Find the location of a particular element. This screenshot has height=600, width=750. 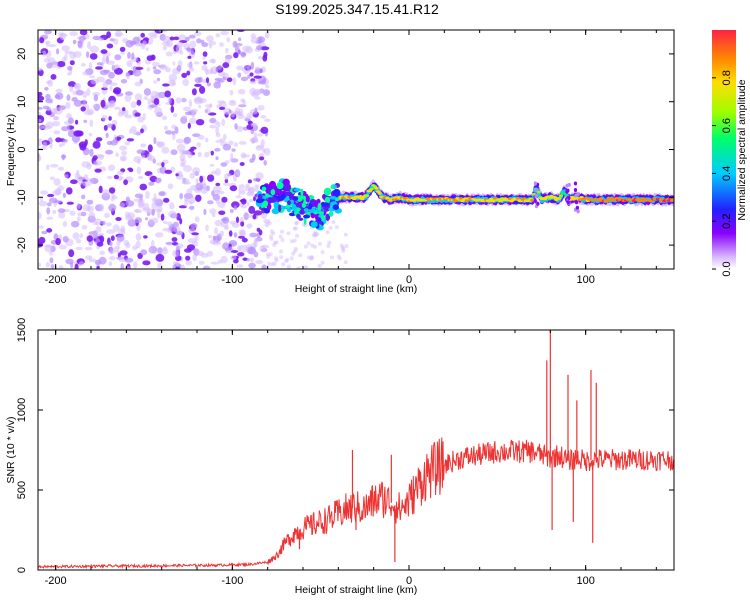

figure-title: S199.2025.347.15.41.R12 is located at coordinates (357, 9).